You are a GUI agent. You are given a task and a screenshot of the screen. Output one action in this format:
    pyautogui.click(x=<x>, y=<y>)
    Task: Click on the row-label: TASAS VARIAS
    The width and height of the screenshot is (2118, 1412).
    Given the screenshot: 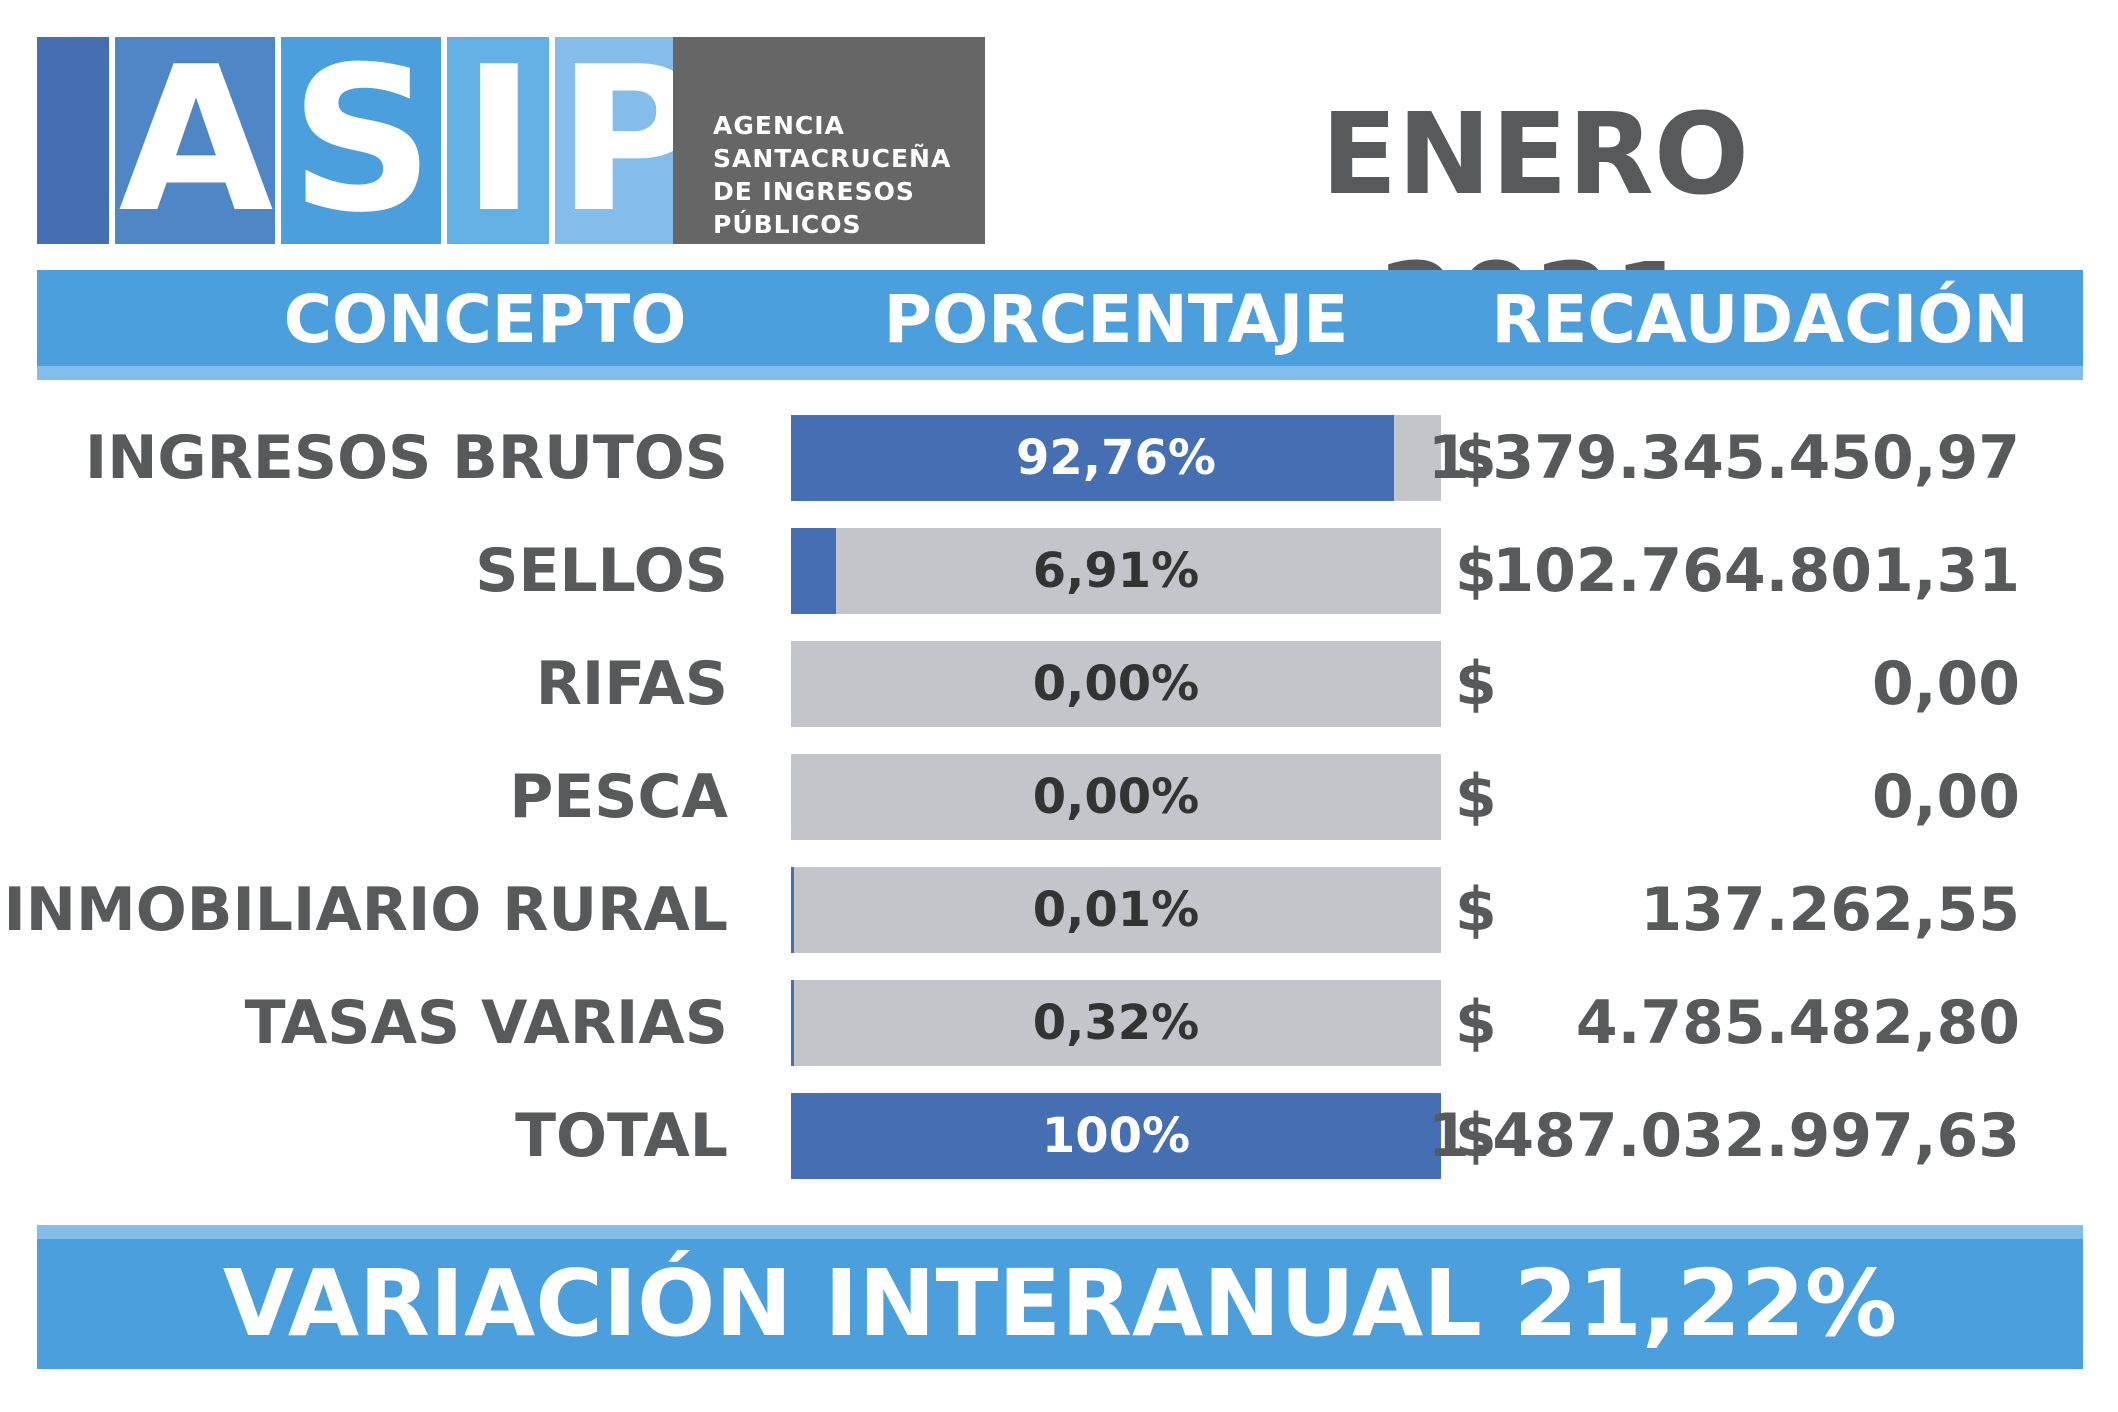 What is the action you would take?
    pyautogui.click(x=486, y=1023)
    